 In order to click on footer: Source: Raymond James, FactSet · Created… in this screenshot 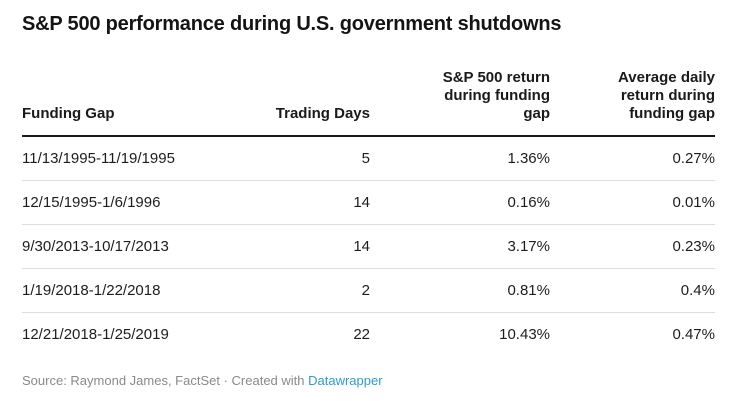, I will do `click(368, 381)`.